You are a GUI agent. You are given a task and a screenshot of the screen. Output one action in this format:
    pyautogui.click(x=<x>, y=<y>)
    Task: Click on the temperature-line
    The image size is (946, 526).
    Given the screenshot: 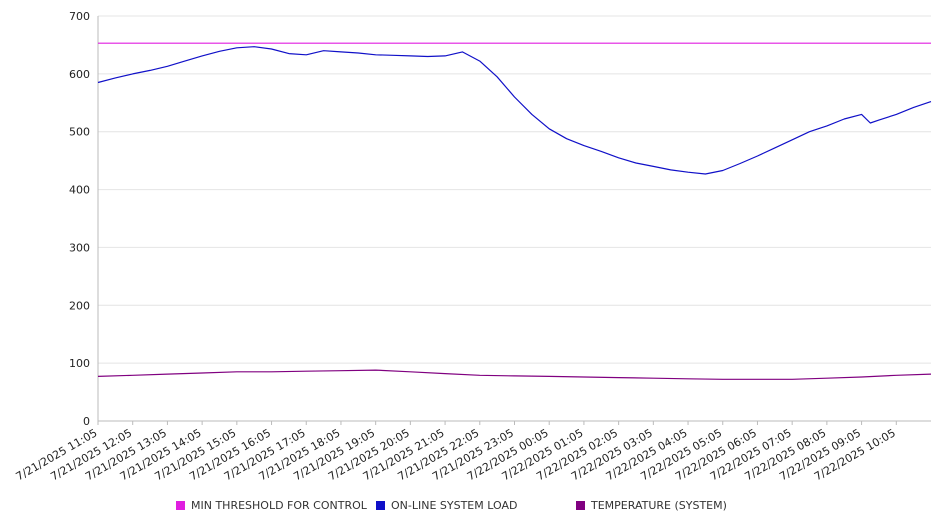 What is the action you would take?
    pyautogui.click(x=514, y=374)
    